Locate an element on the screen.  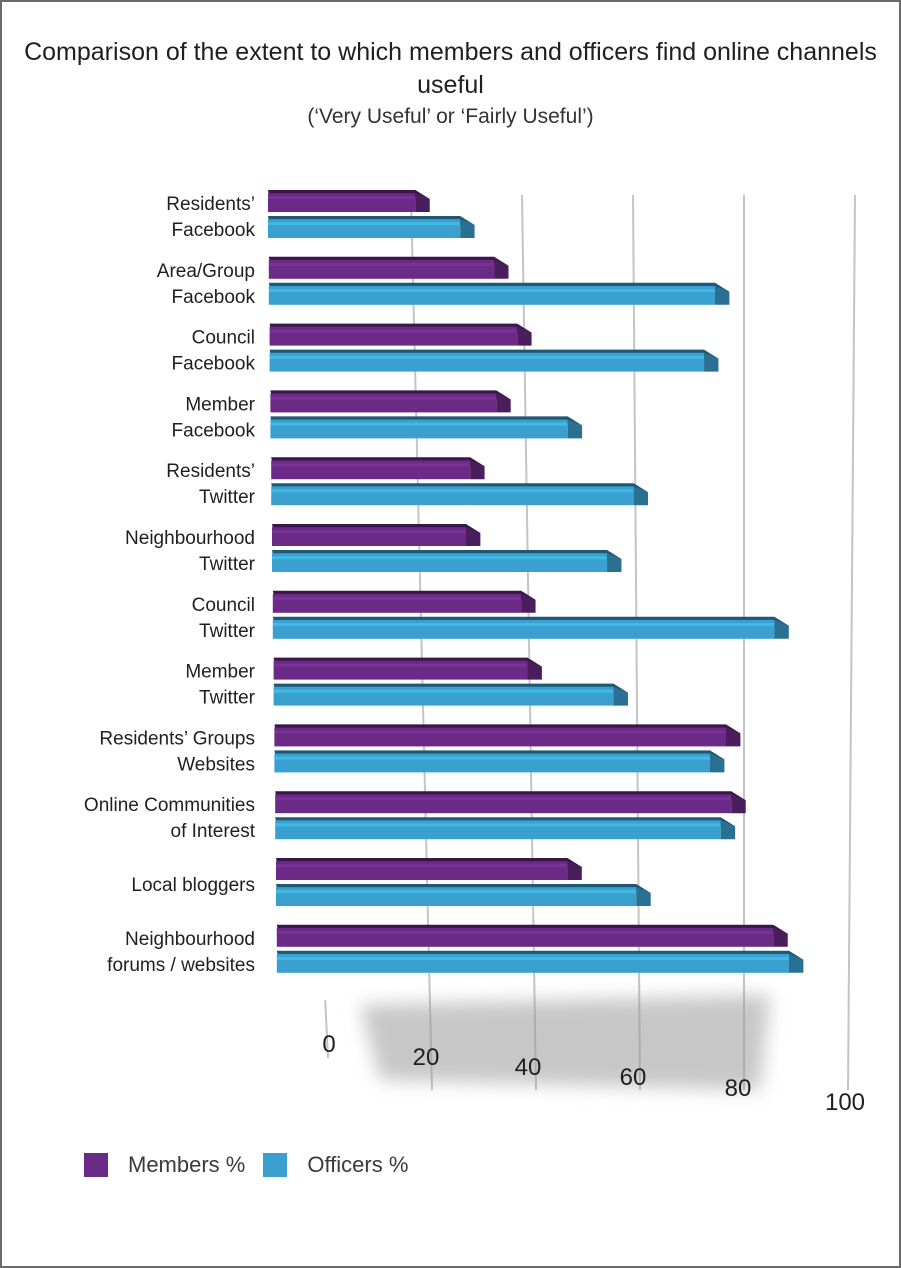
x-tick-labels: 0 20 40 60 80 100 is located at coordinates (593, 1073).